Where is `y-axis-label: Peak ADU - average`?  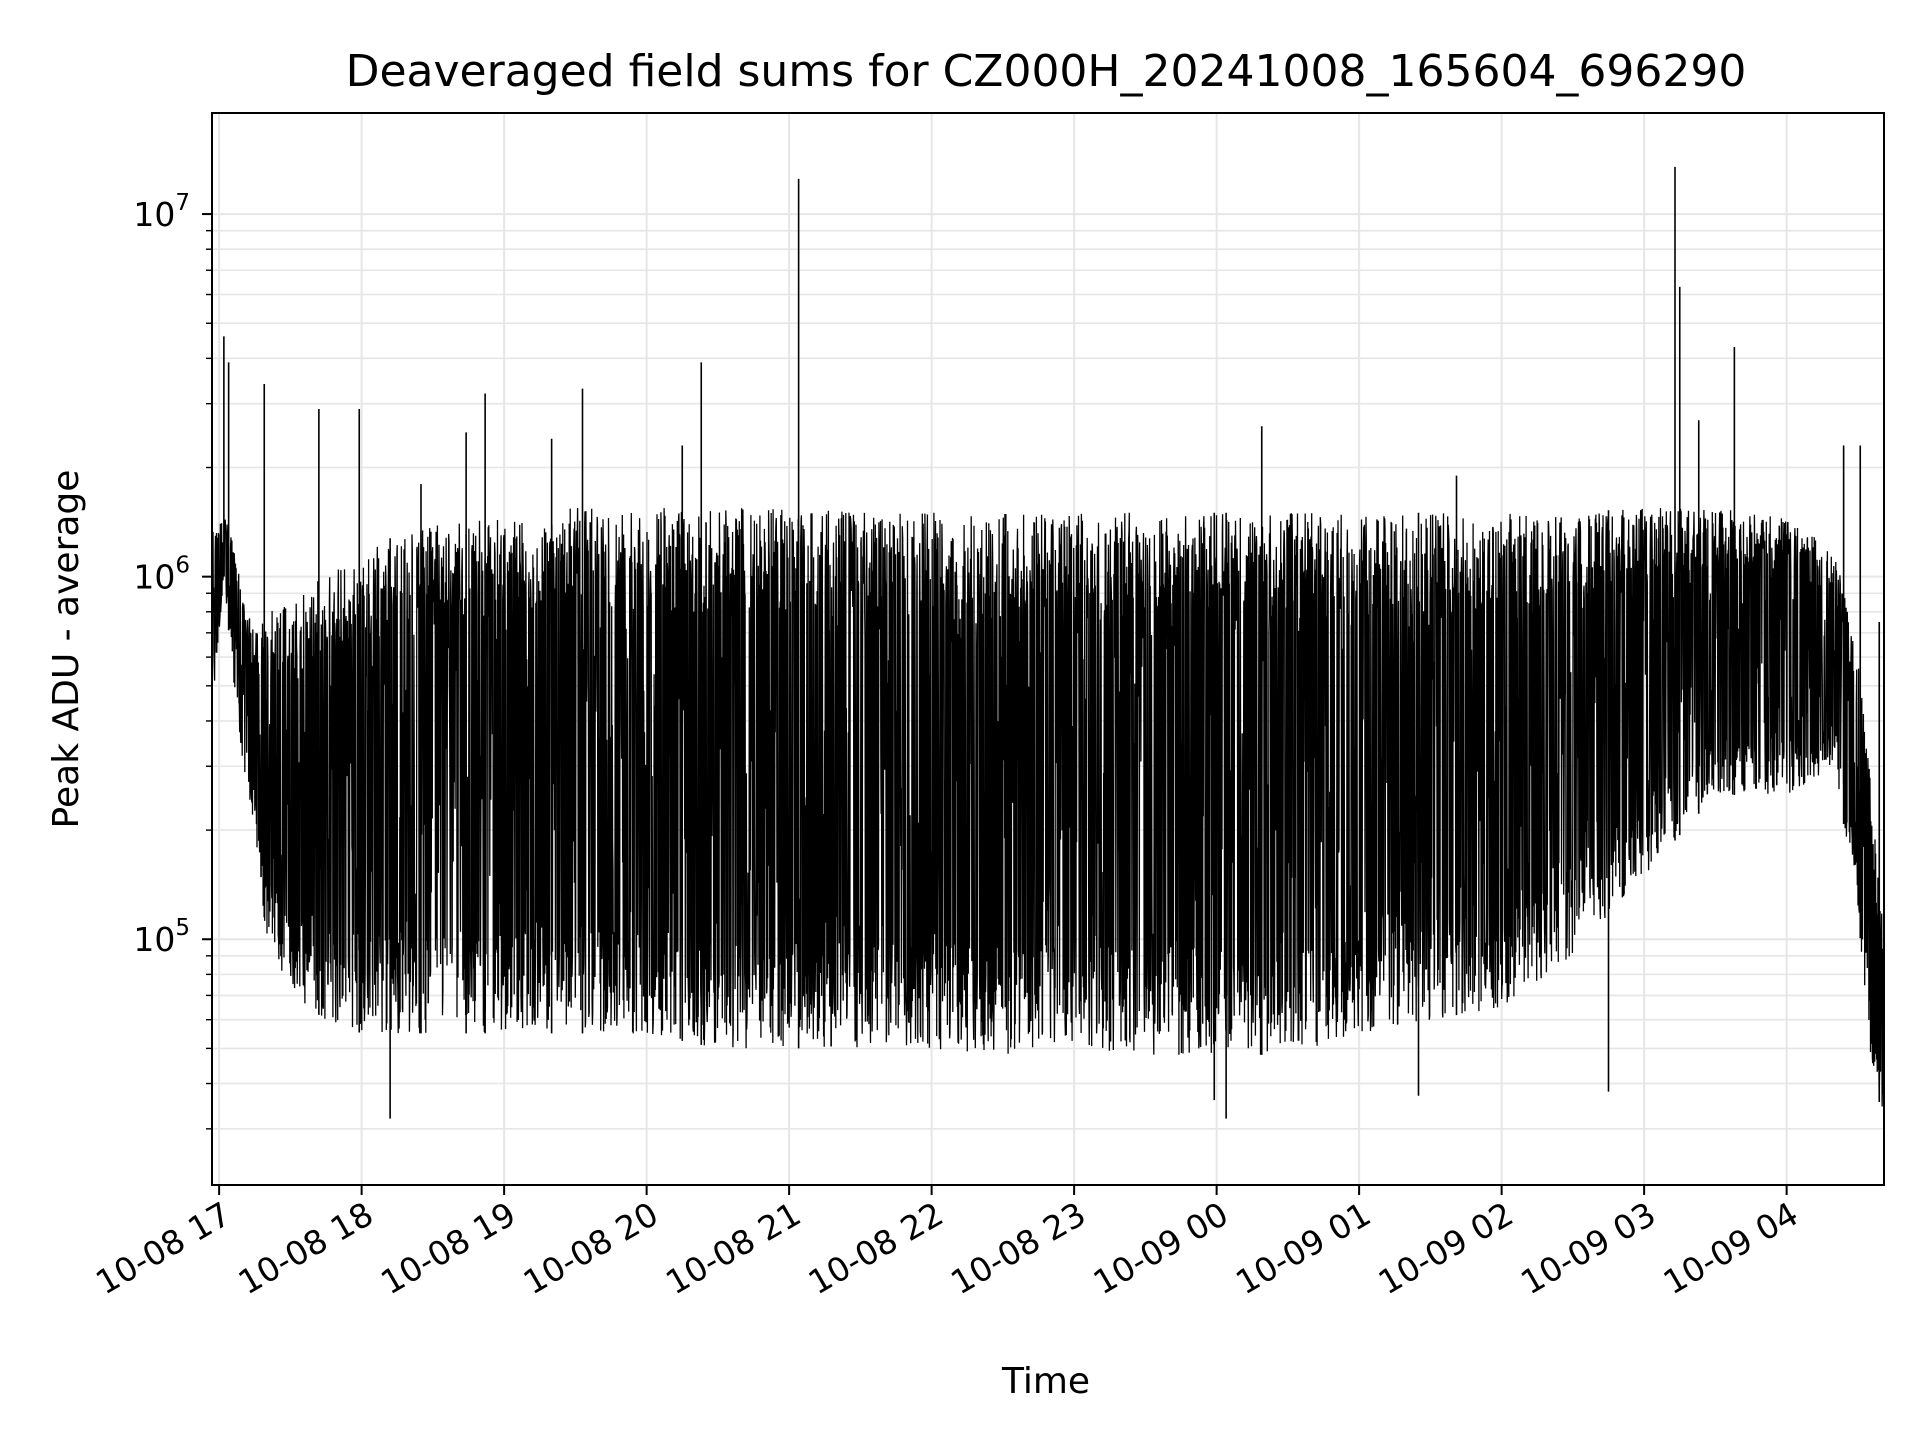
y-axis-label: Peak ADU - average is located at coordinates (66, 649).